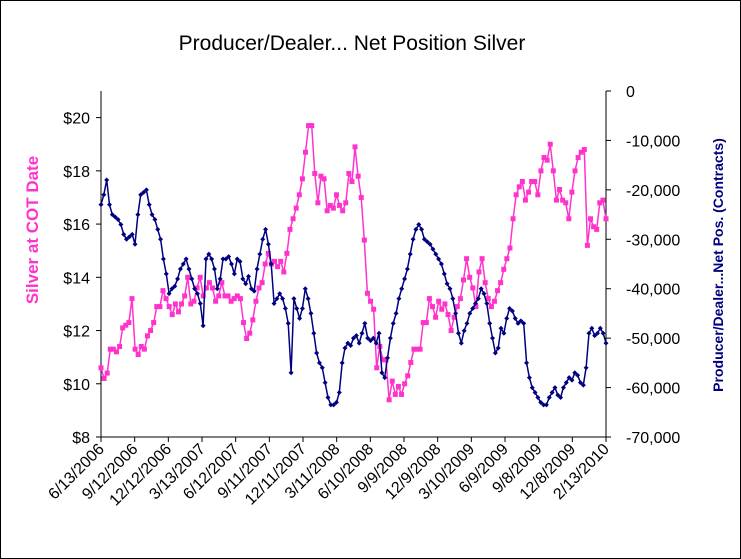 The image size is (741, 559). What do you see at coordinates (718, 265) in the screenshot?
I see `y-right-label: Producer/Dealer...Net Pos. (Contracts)` at bounding box center [718, 265].